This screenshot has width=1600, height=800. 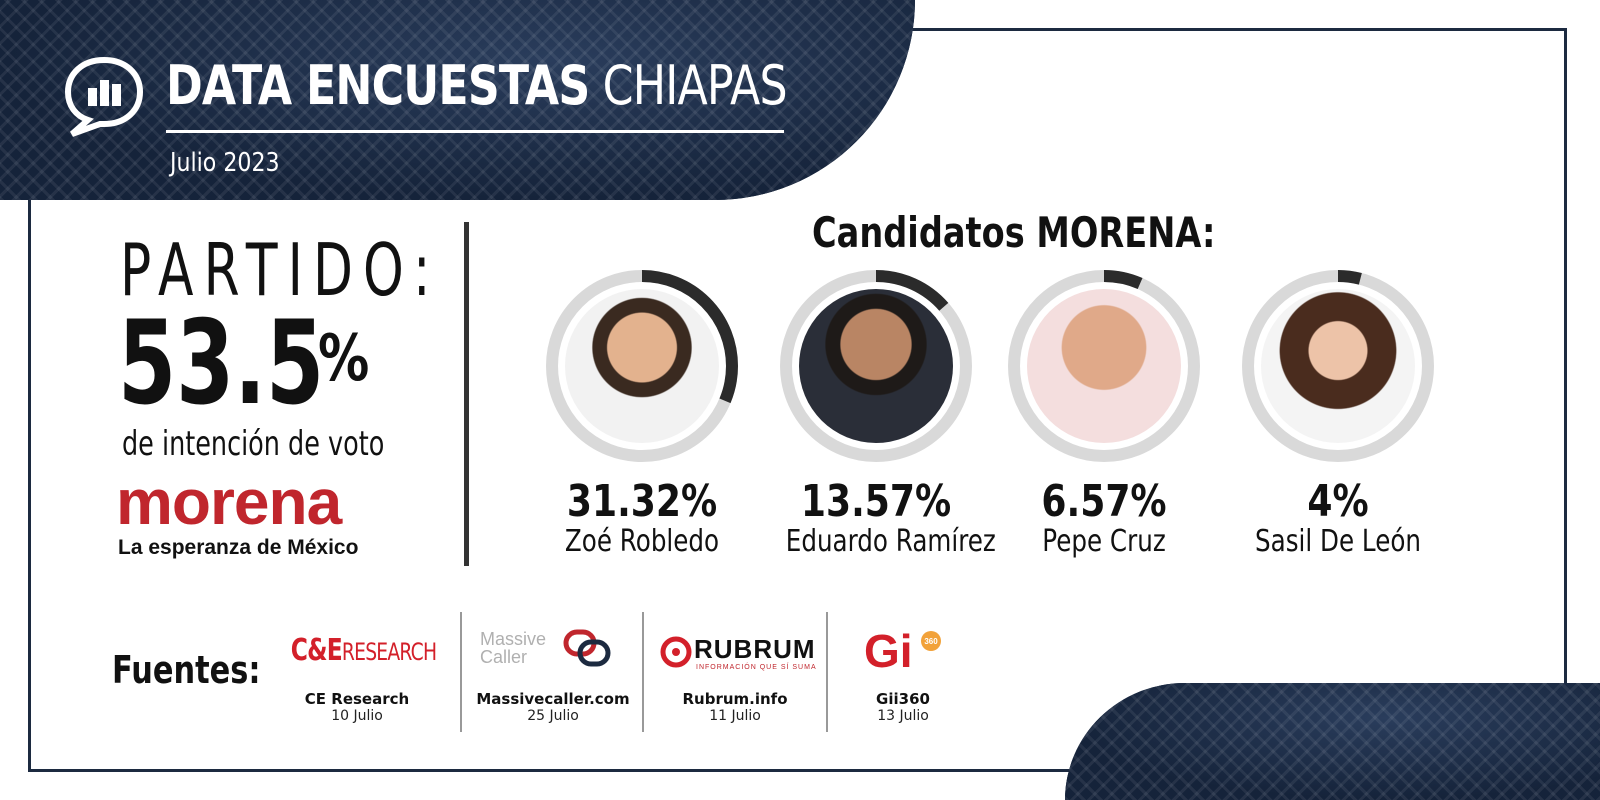 I want to click on source-name: Rubrum.info, so click(x=735, y=699).